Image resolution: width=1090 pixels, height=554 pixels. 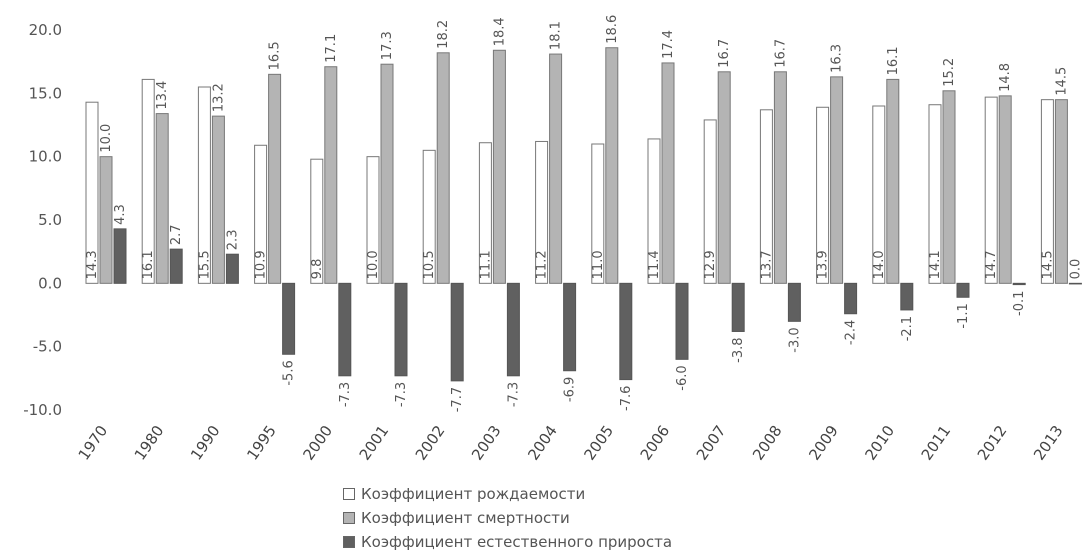 I want to click on data-label-series-2: -7.7, so click(x=457, y=399).